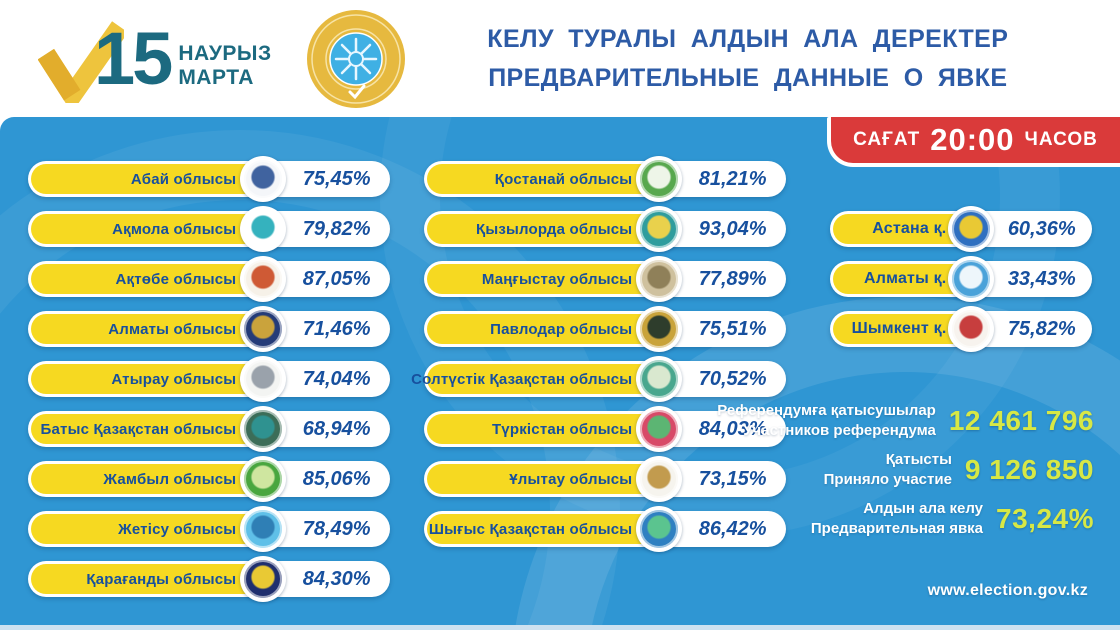  I want to click on bottom-edge-strip, so click(560, 627).